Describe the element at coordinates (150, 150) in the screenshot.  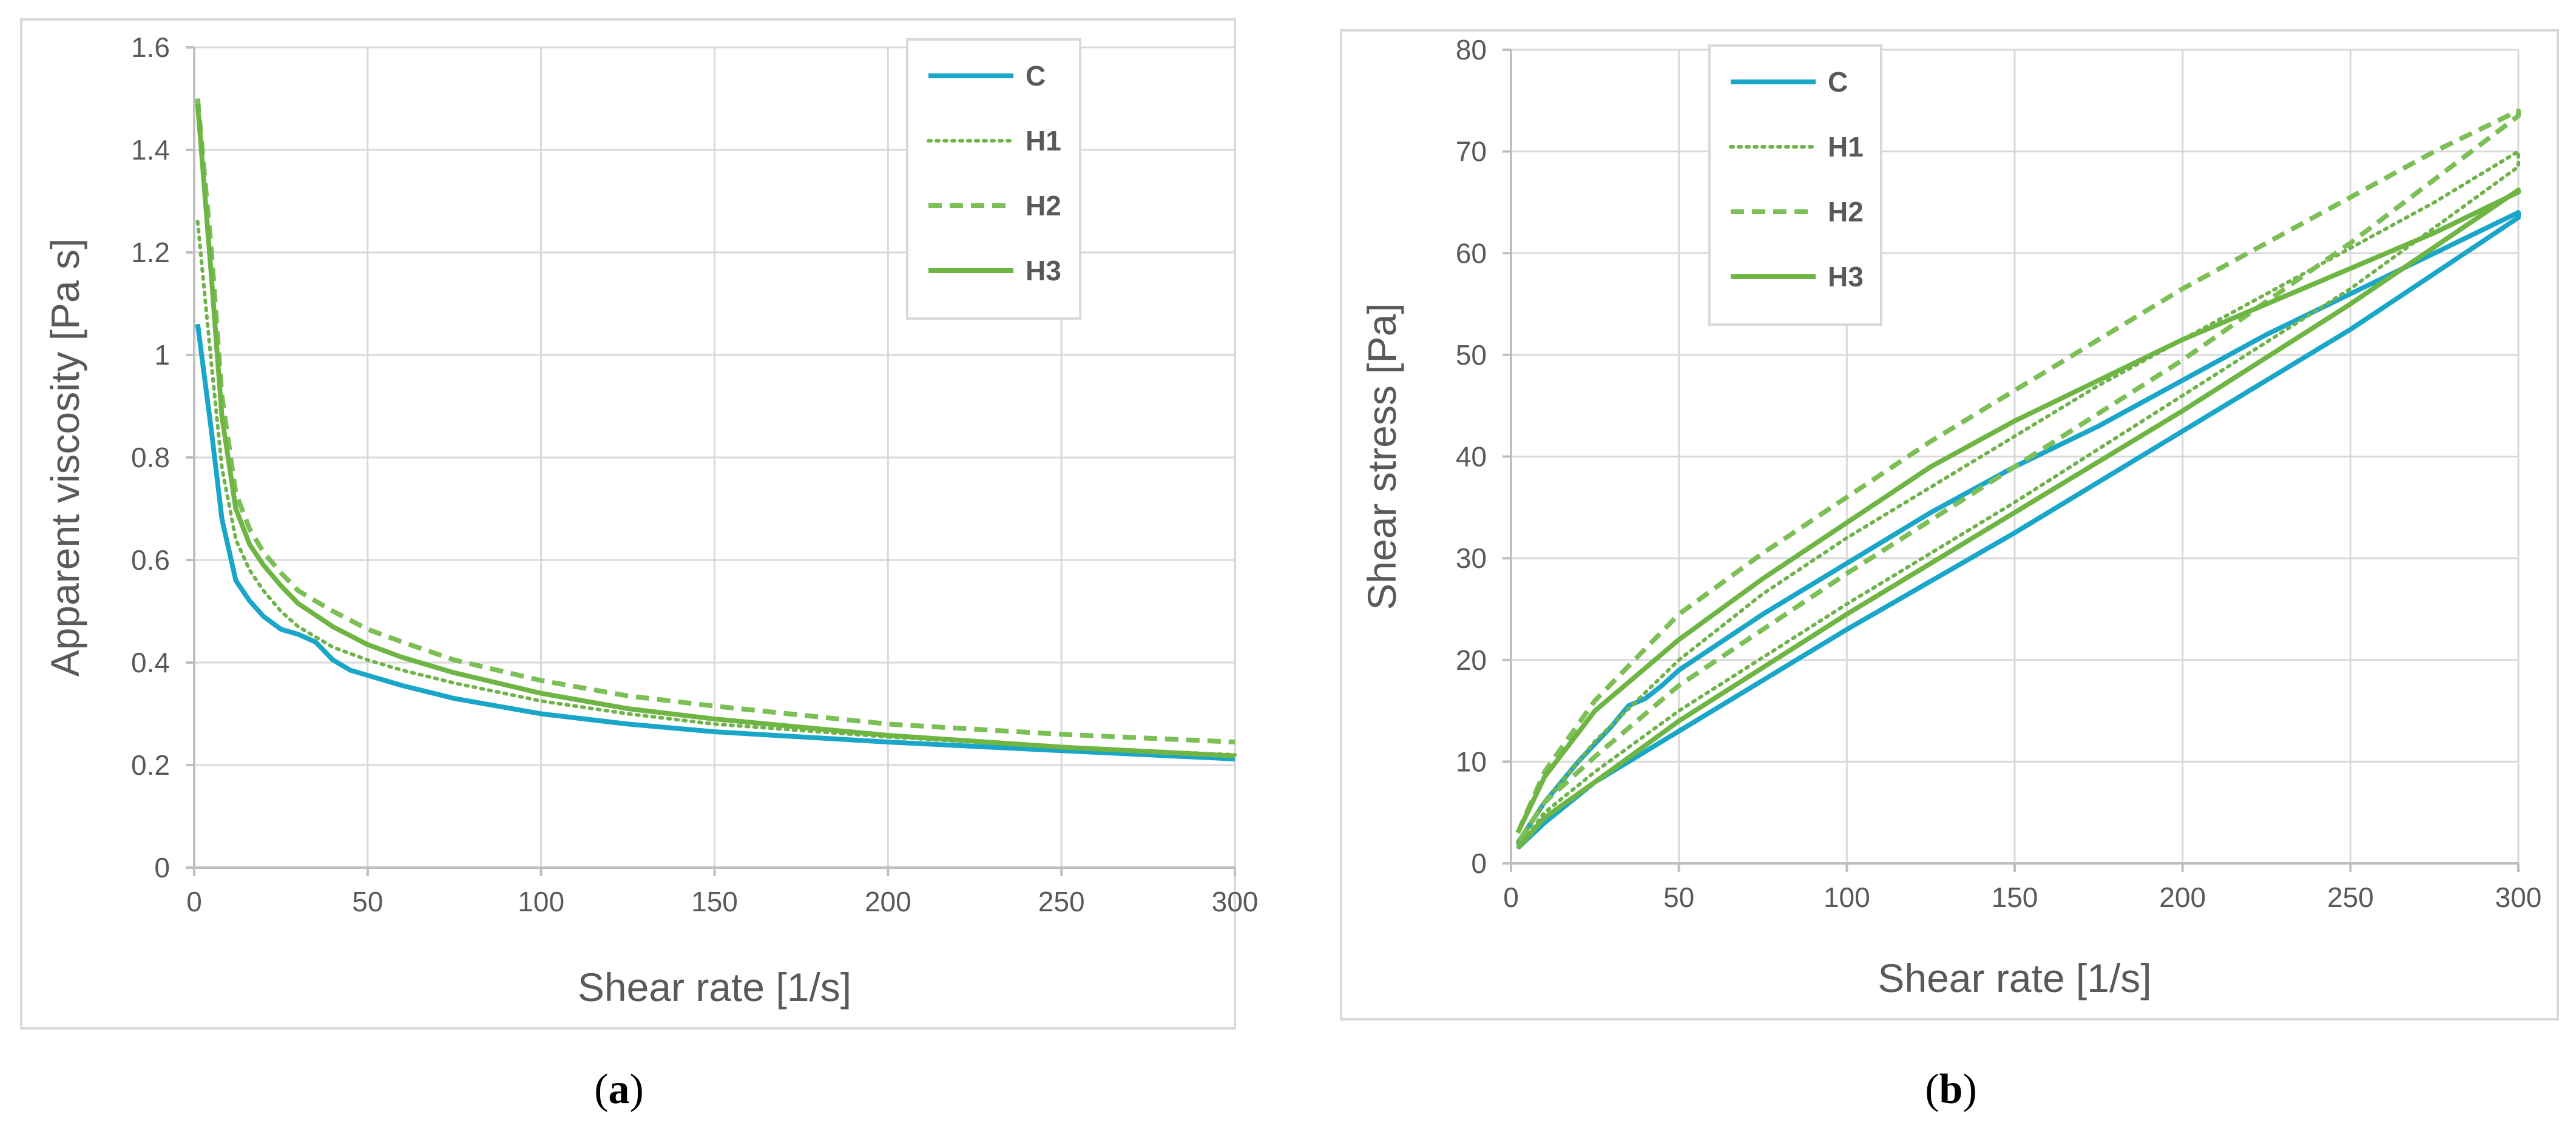
I see `y-tick-label: 1.4` at that location.